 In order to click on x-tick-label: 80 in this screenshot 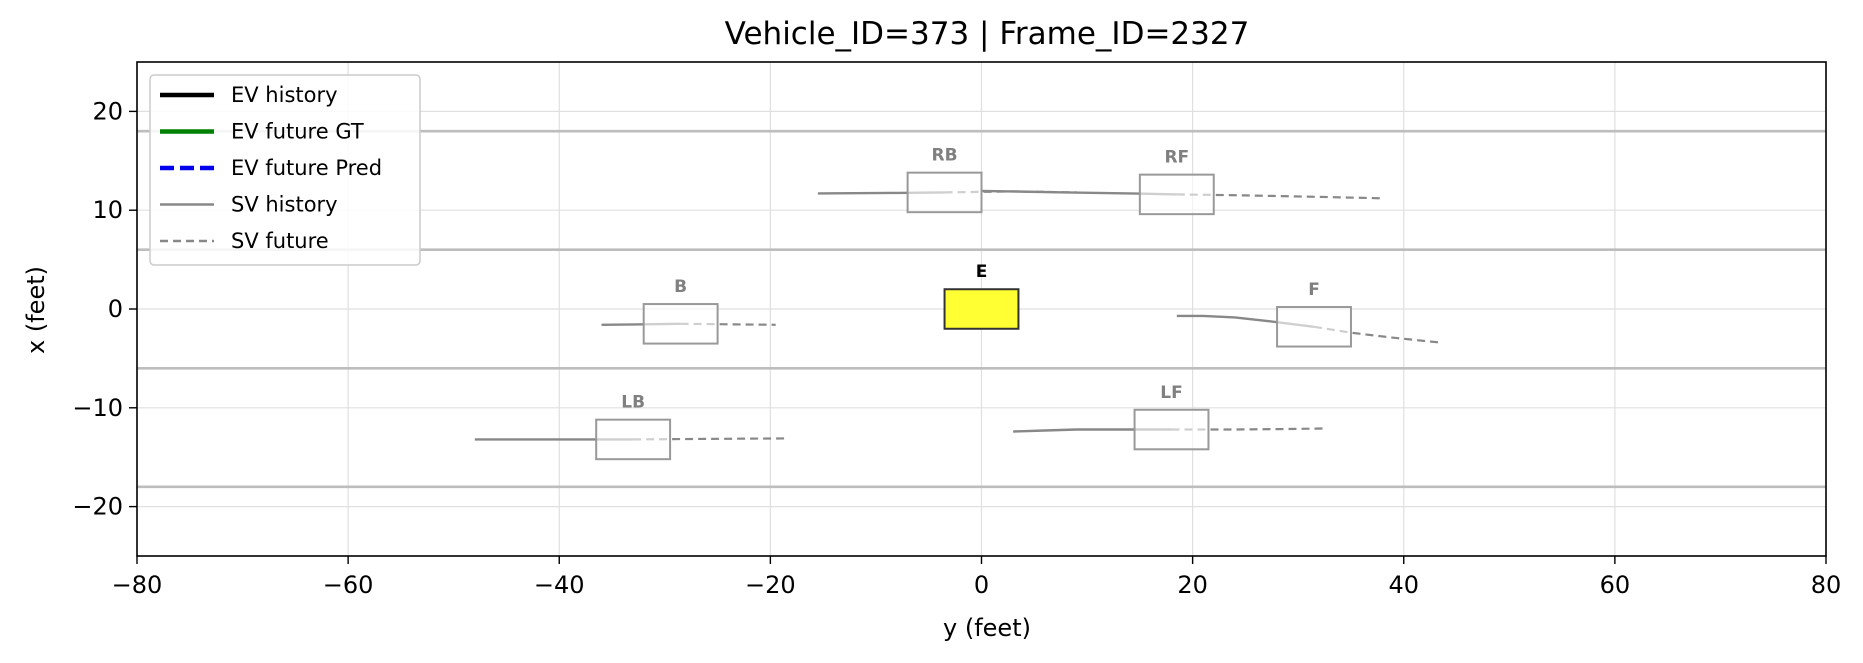, I will do `click(1826, 585)`.